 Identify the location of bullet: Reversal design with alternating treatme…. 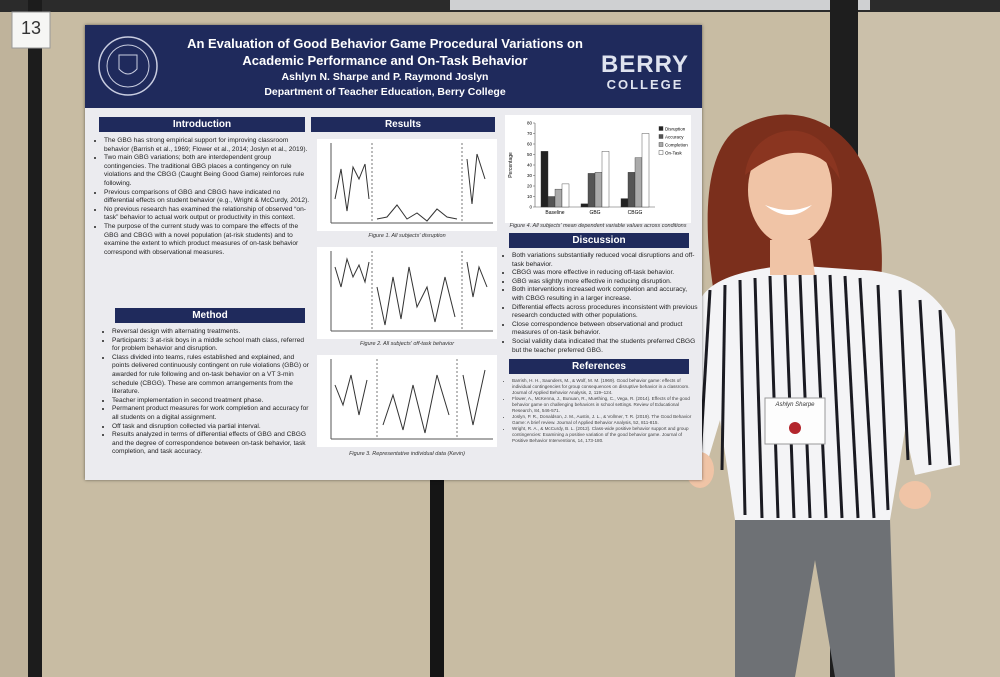
(212, 332).